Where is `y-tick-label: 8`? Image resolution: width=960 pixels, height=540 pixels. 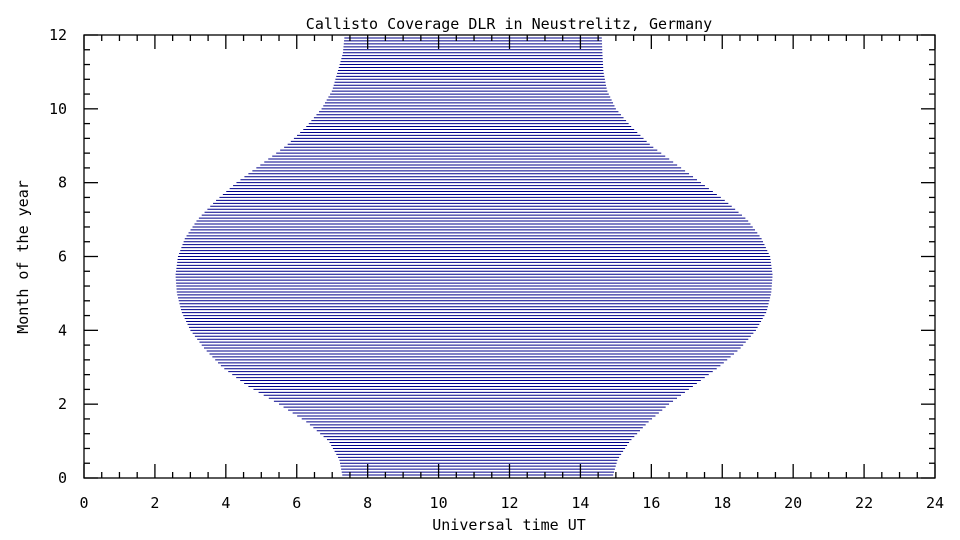
y-tick-label: 8 is located at coordinates (62, 183).